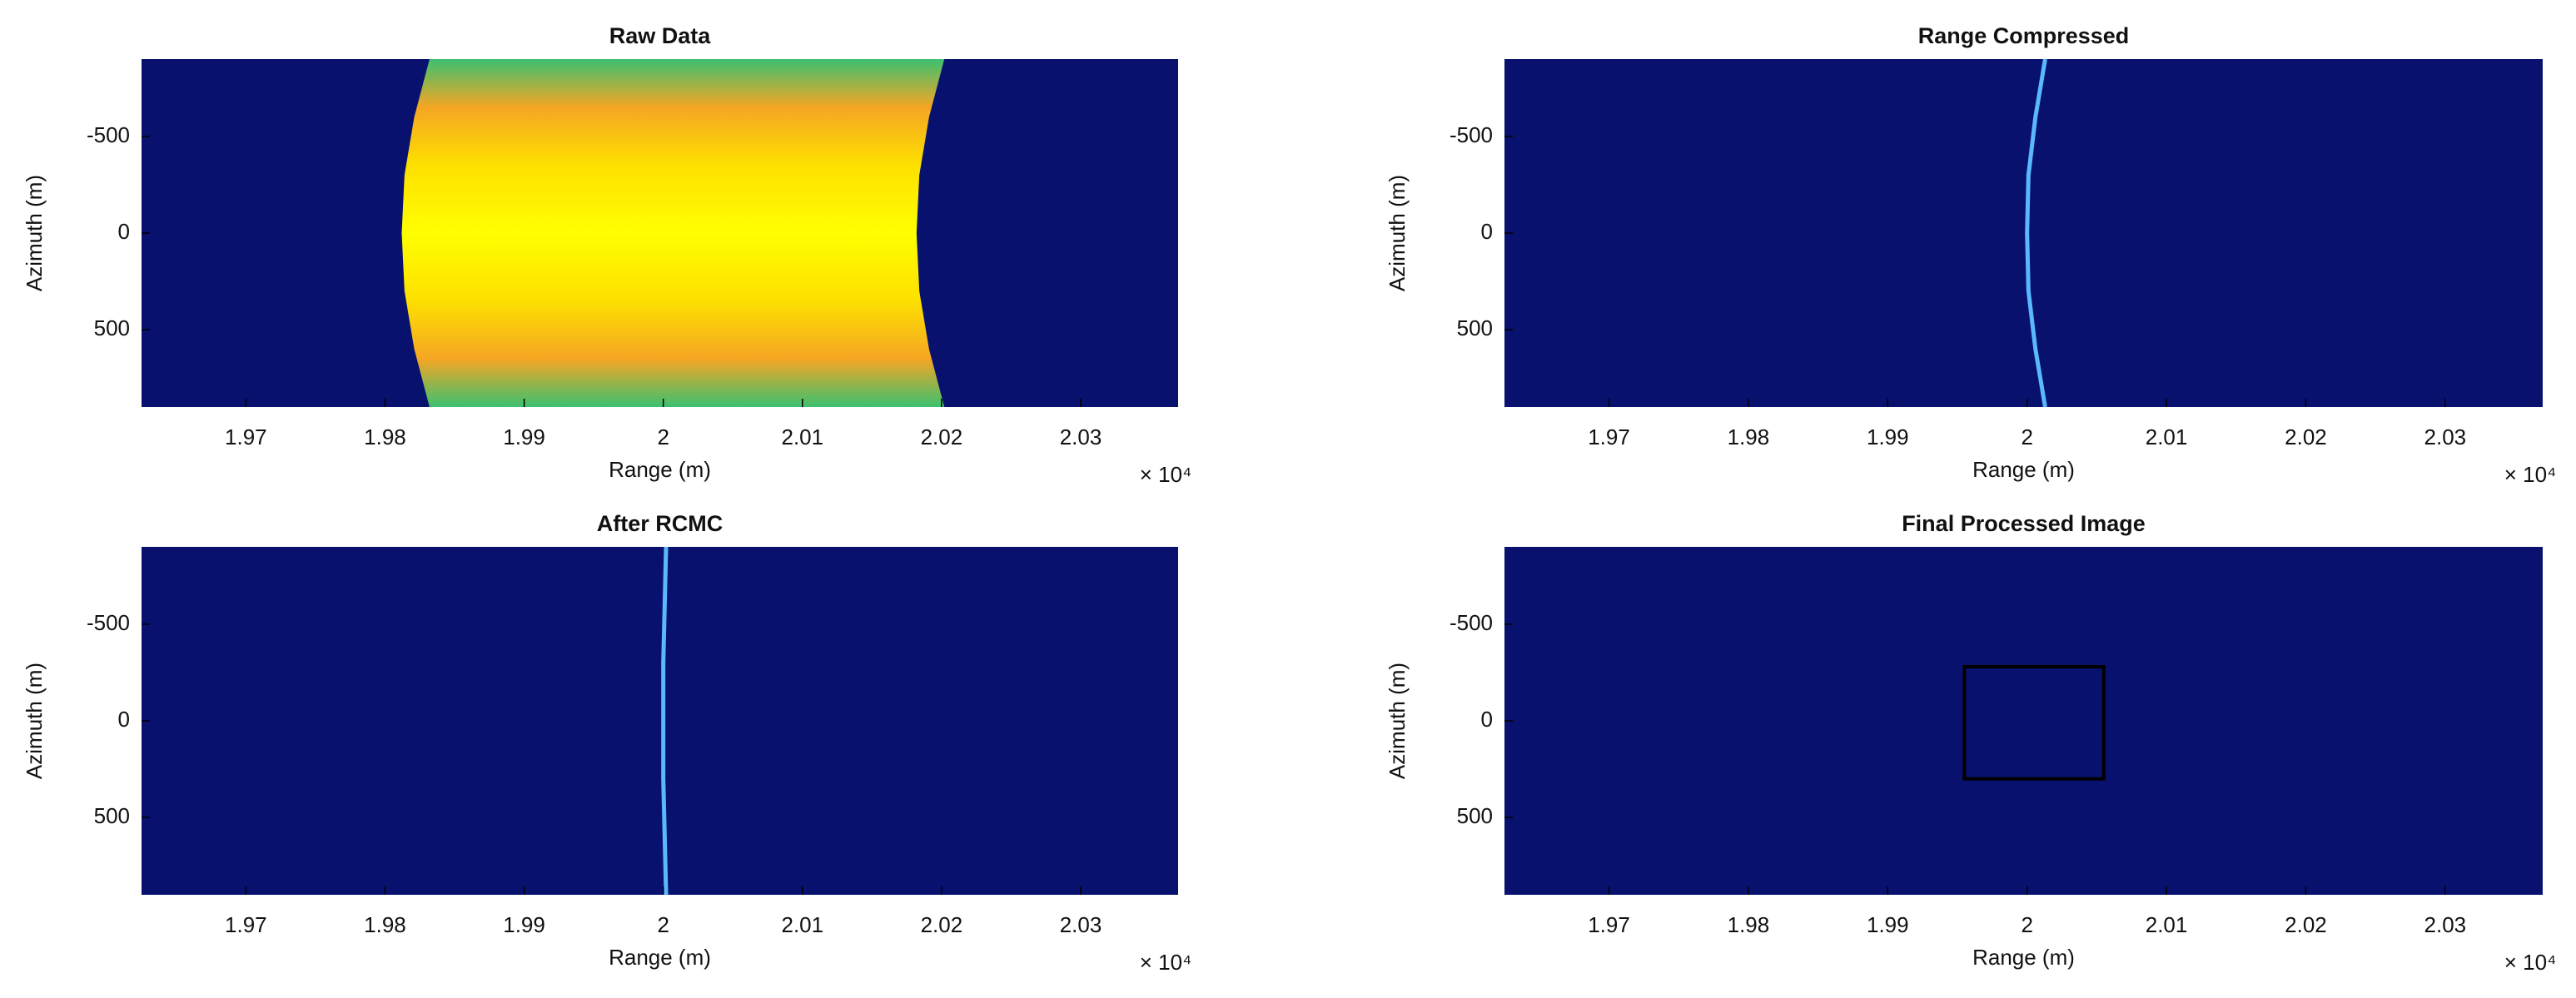 Image resolution: width=2576 pixels, height=998 pixels. What do you see at coordinates (660, 523) in the screenshot?
I see `chart-title: After RCMC` at bounding box center [660, 523].